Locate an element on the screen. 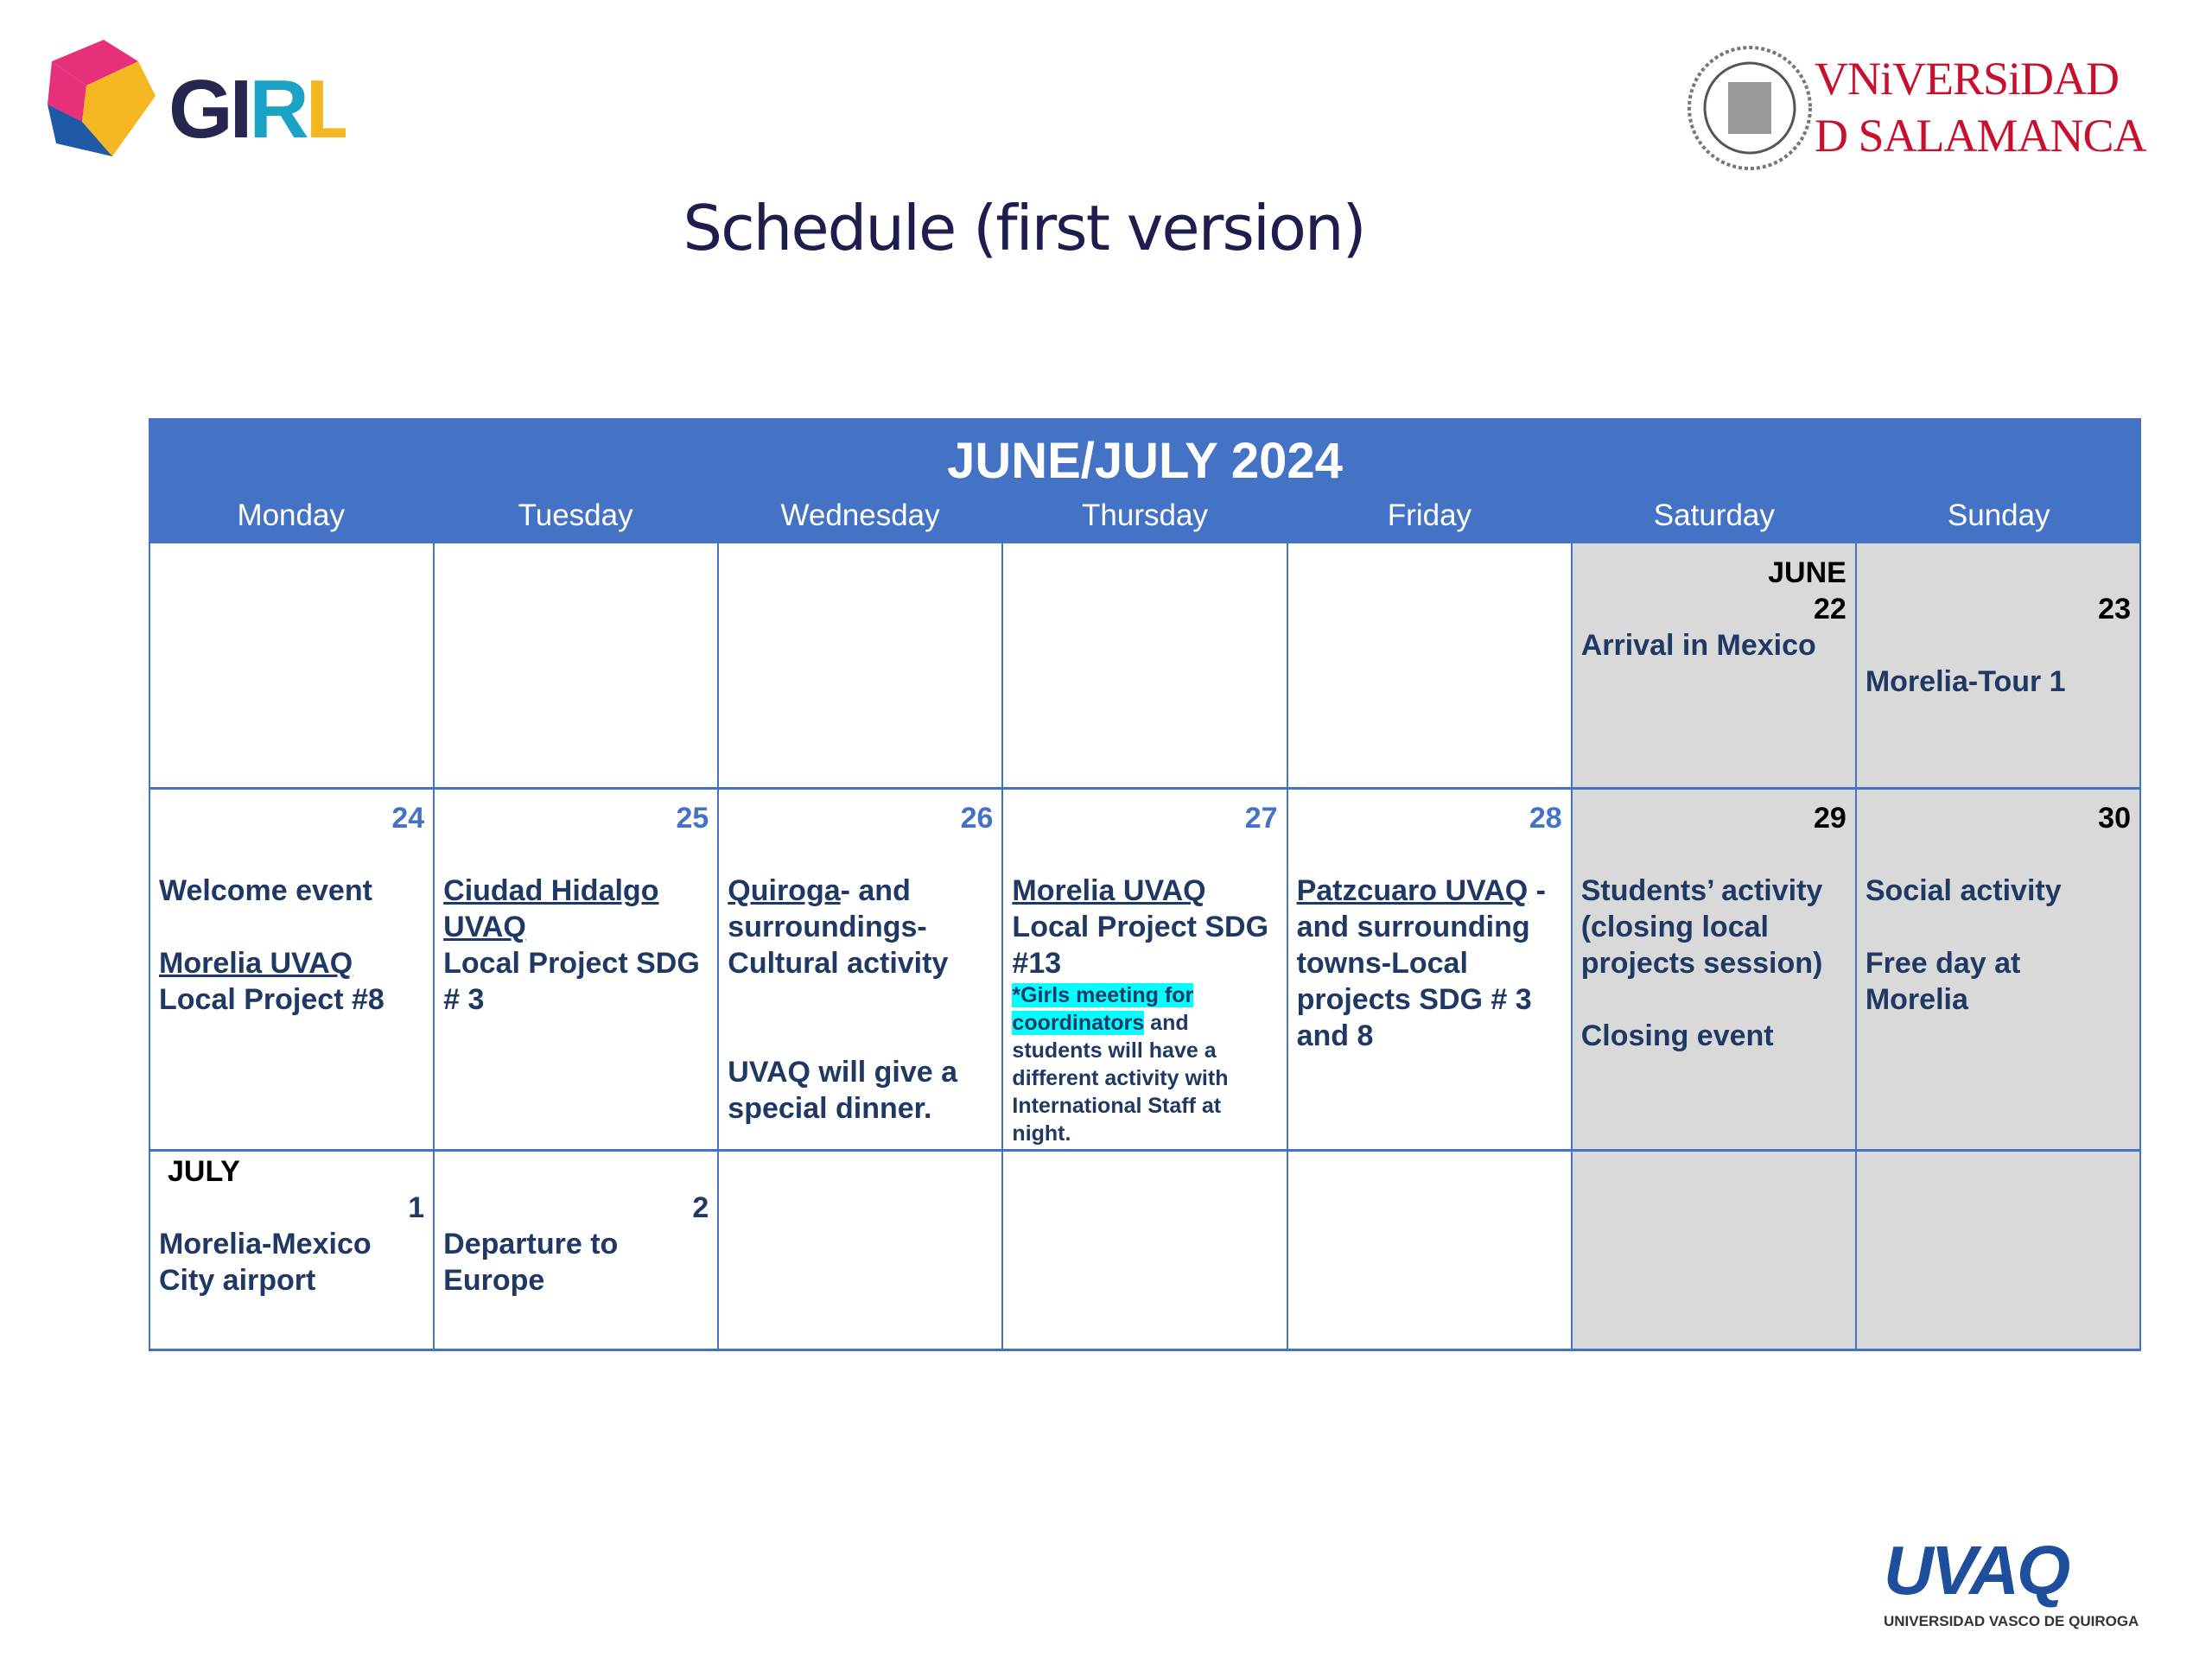 This screenshot has height=1670, width=2212. day-number: 30 is located at coordinates (2114, 818).